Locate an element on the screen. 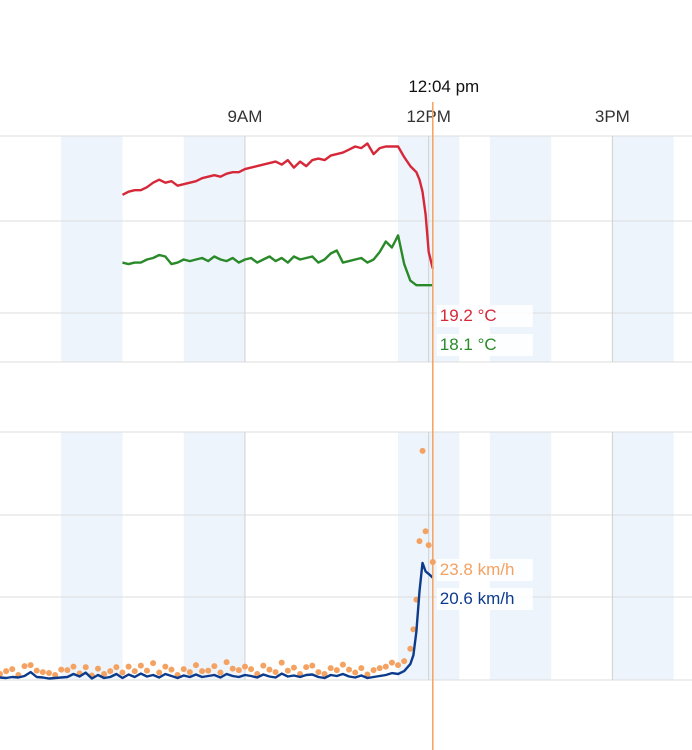  temperature-panel-series is located at coordinates (277, 214).